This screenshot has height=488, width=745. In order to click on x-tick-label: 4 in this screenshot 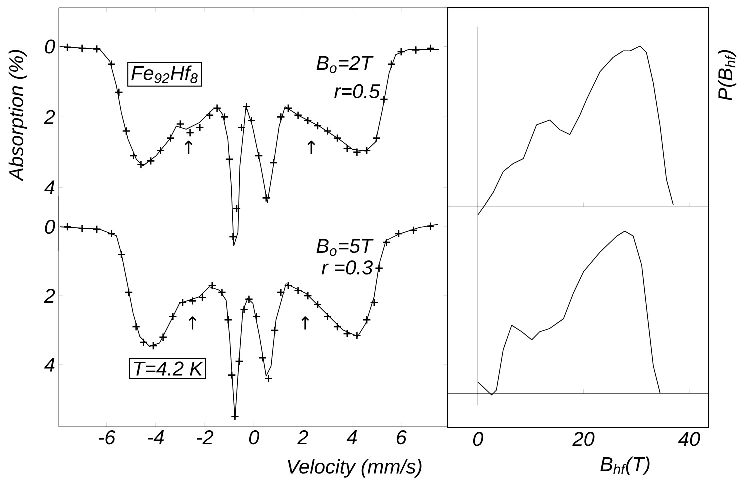, I will do `click(352, 437)`.